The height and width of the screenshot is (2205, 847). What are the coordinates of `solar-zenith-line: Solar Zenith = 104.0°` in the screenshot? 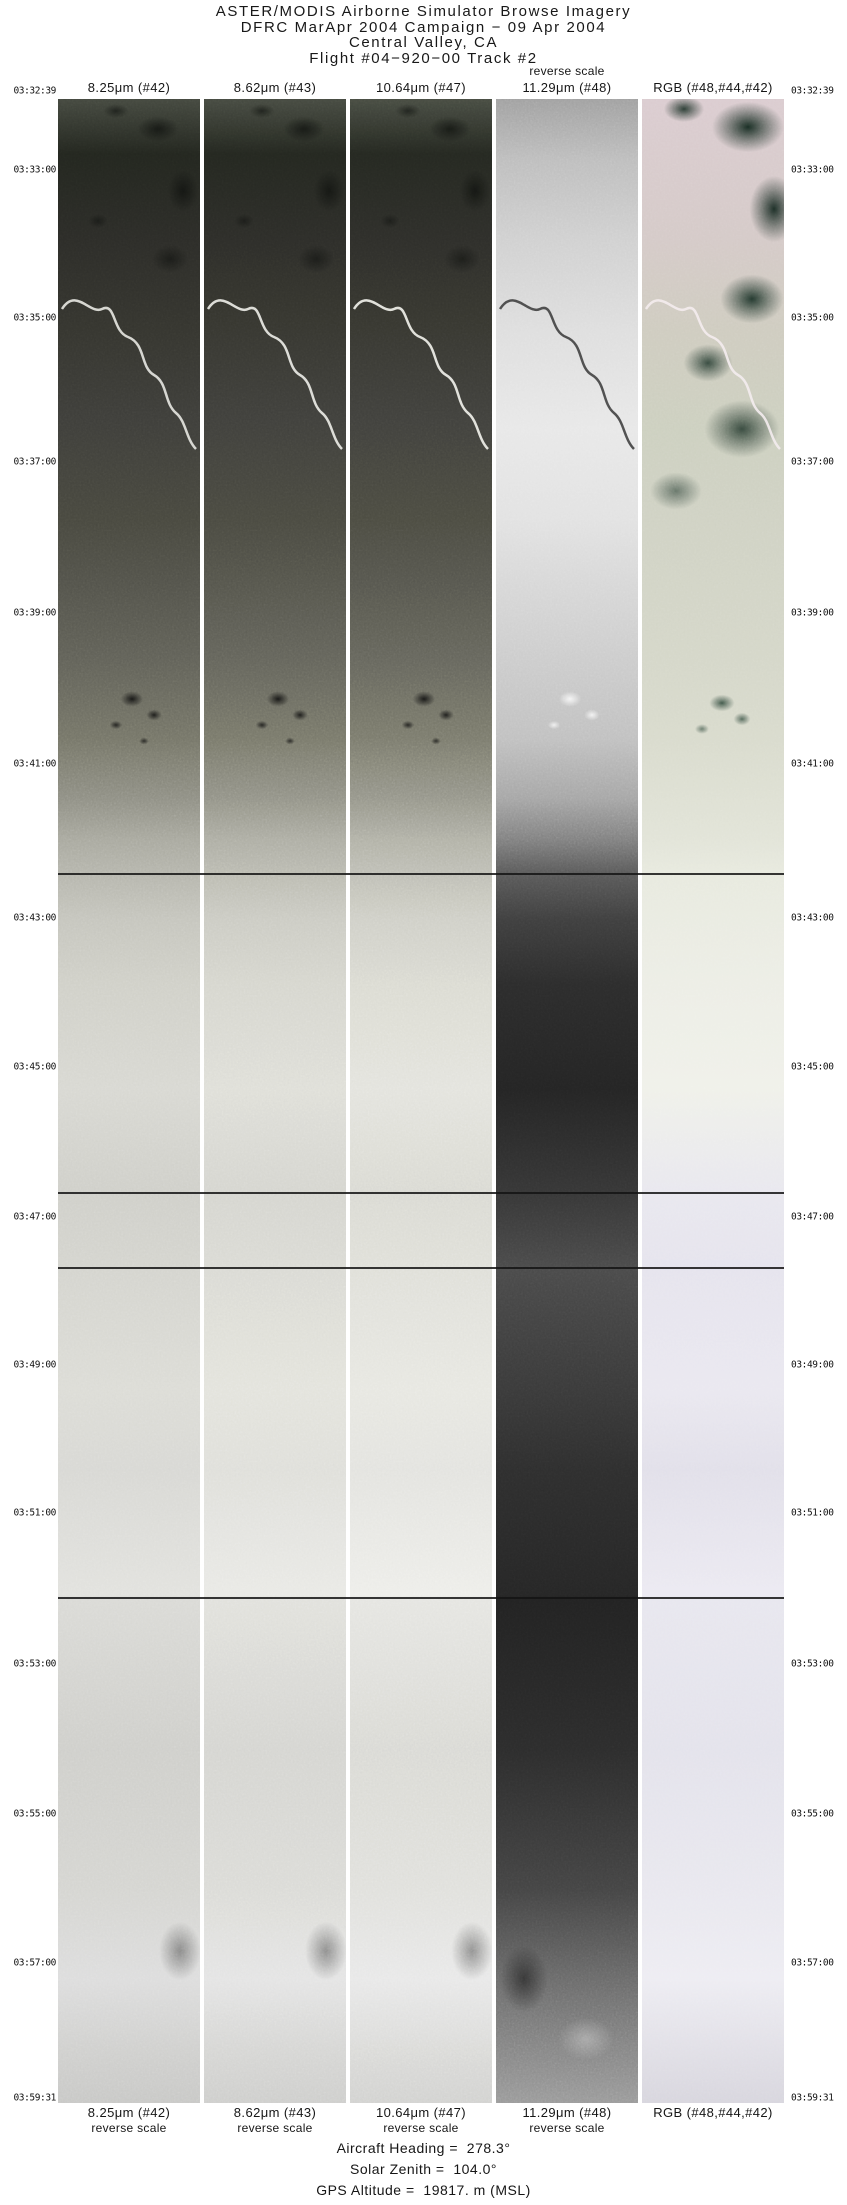 It's located at (423, 2169).